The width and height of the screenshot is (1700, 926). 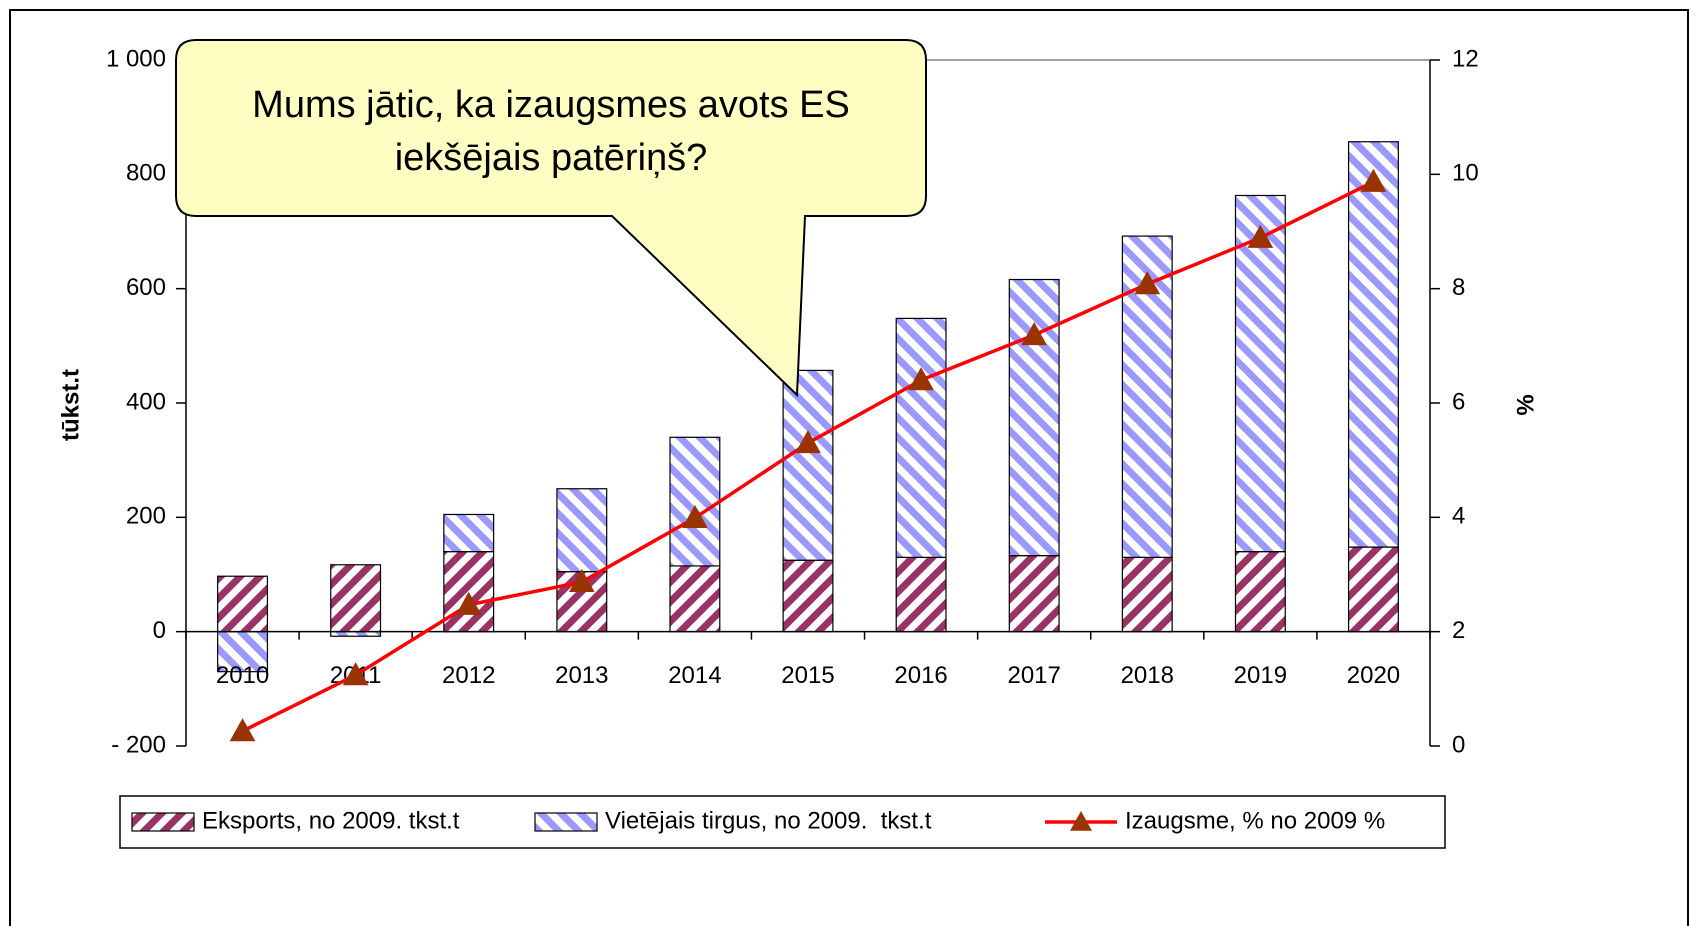 What do you see at coordinates (146, 173) in the screenshot?
I see `y-tick-label: 800` at bounding box center [146, 173].